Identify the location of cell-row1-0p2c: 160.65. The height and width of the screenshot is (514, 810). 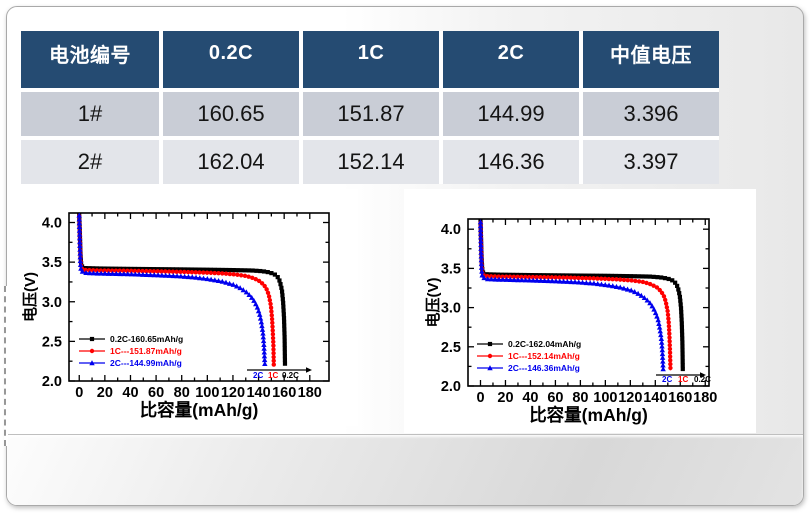
(231, 114).